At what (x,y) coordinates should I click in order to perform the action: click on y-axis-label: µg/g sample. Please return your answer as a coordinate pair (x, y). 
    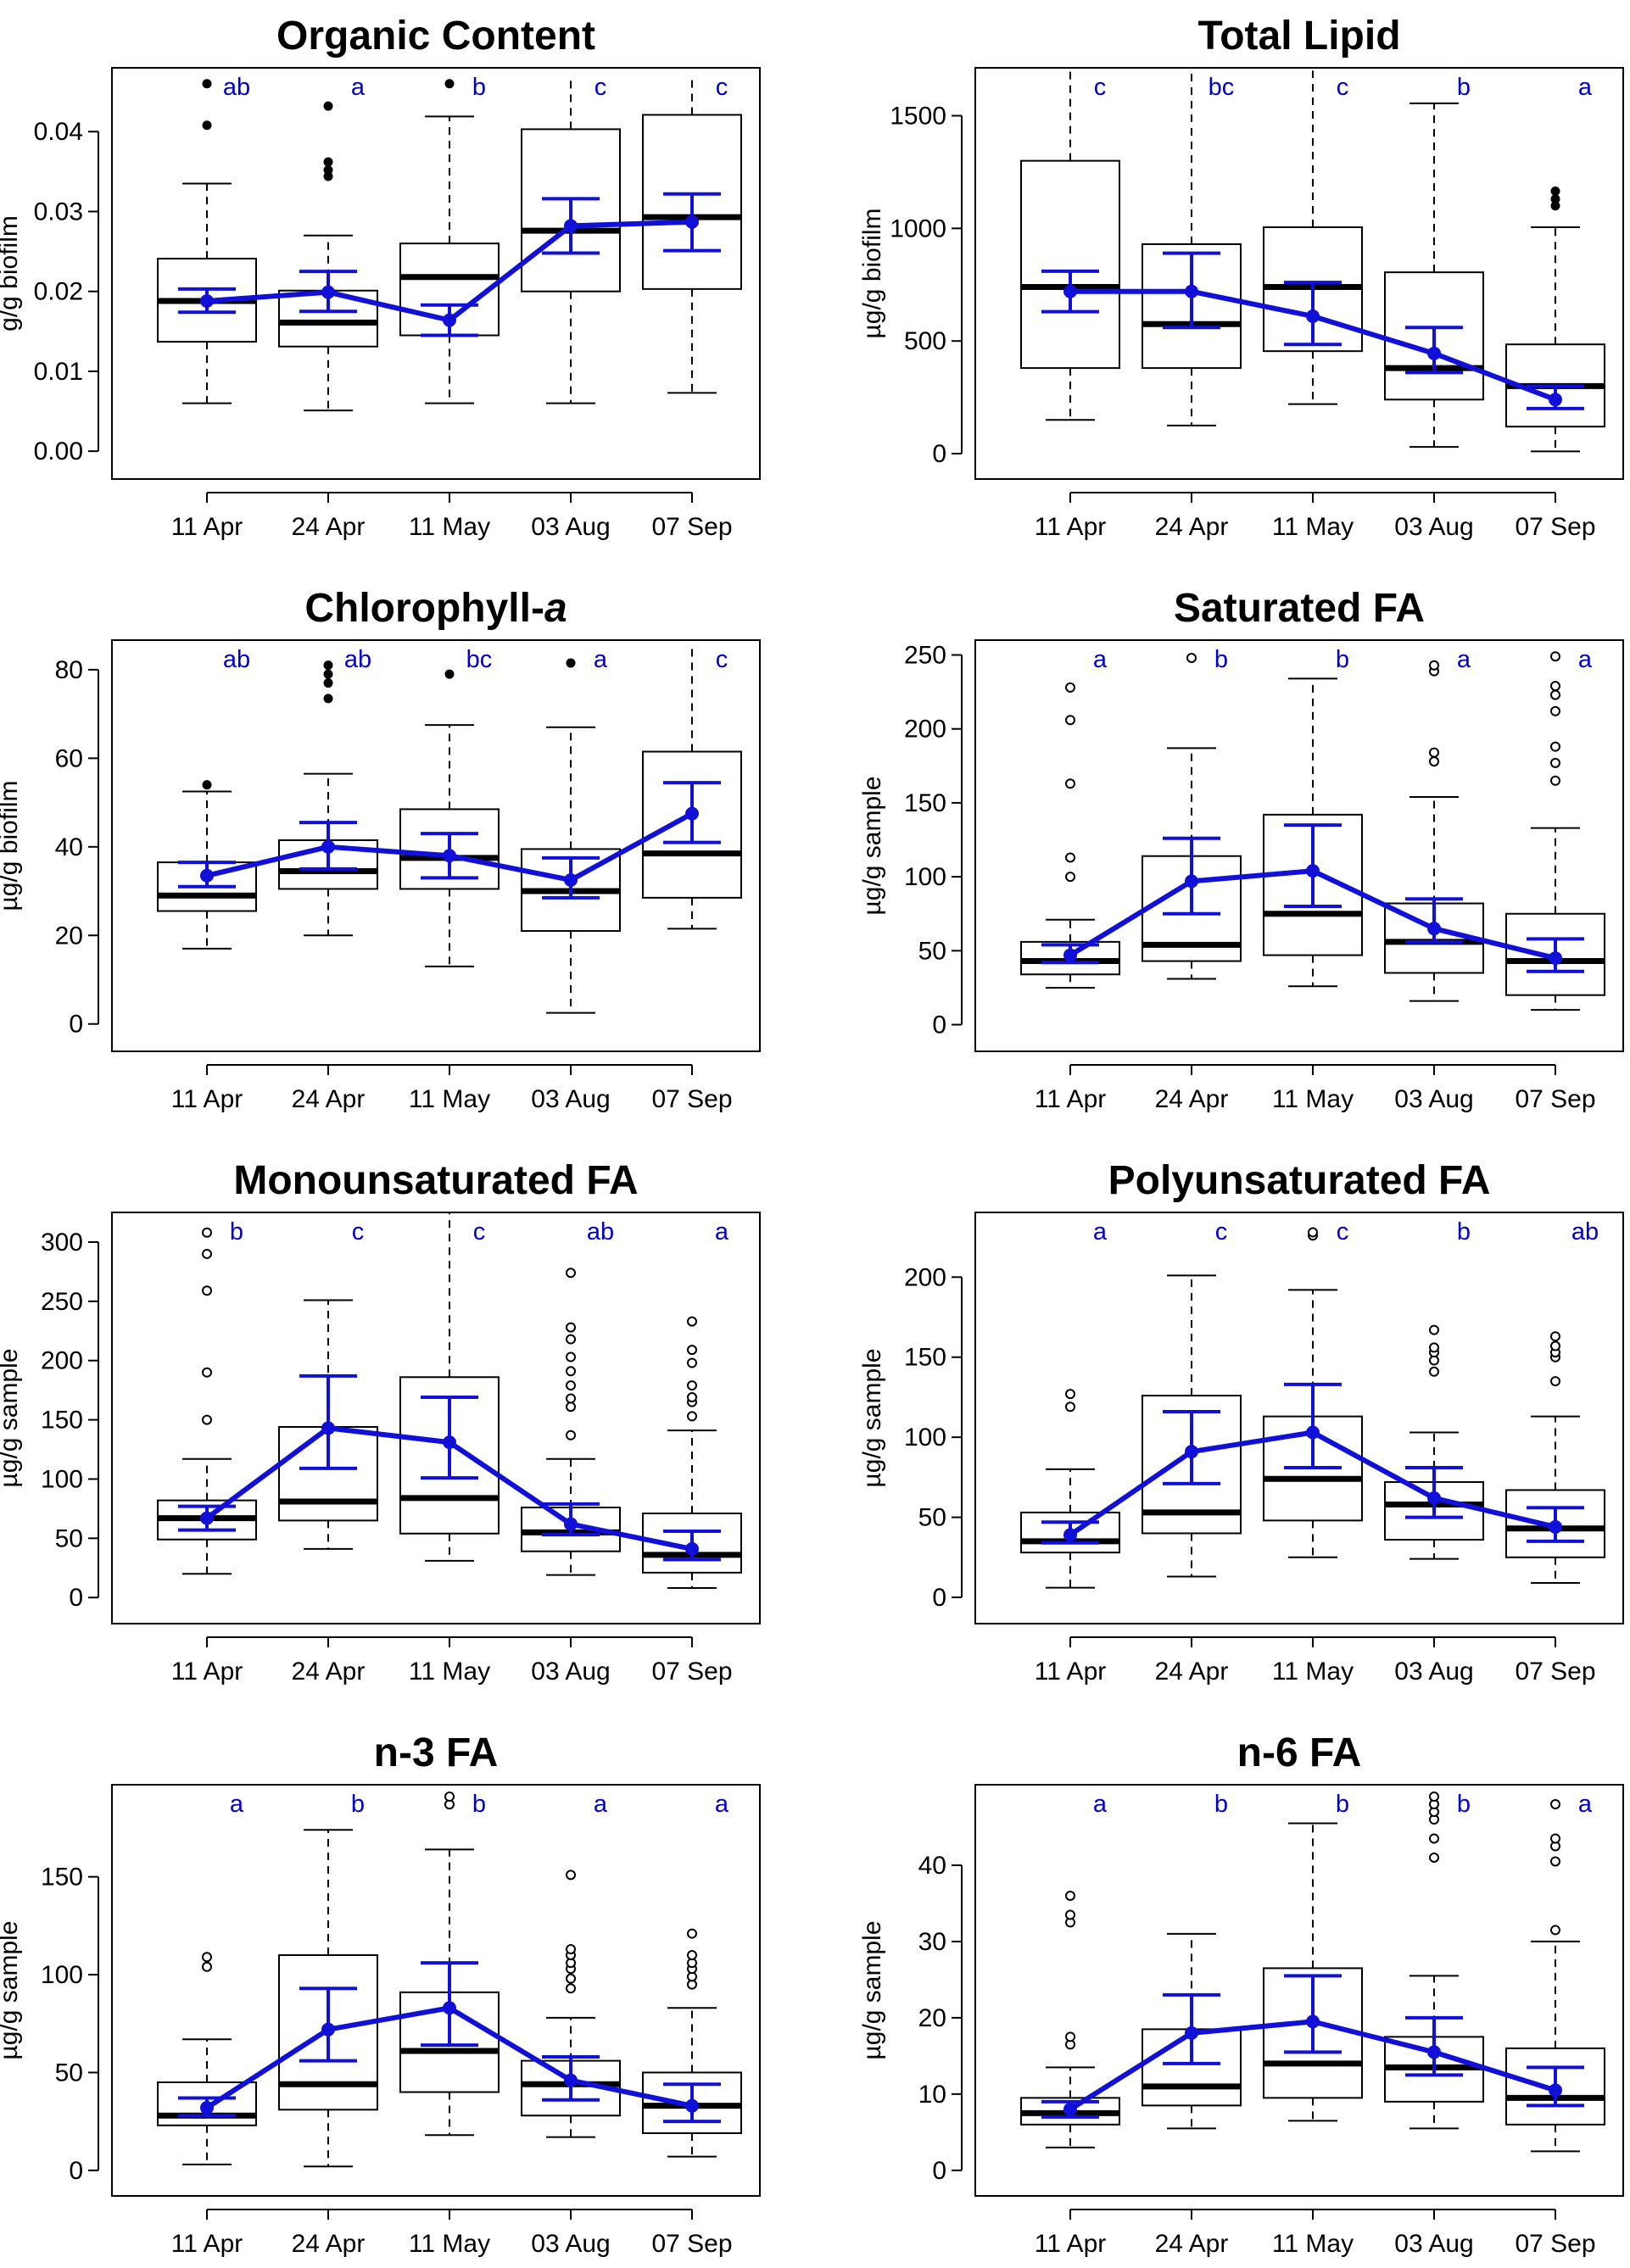
    Looking at the image, I should click on (872, 845).